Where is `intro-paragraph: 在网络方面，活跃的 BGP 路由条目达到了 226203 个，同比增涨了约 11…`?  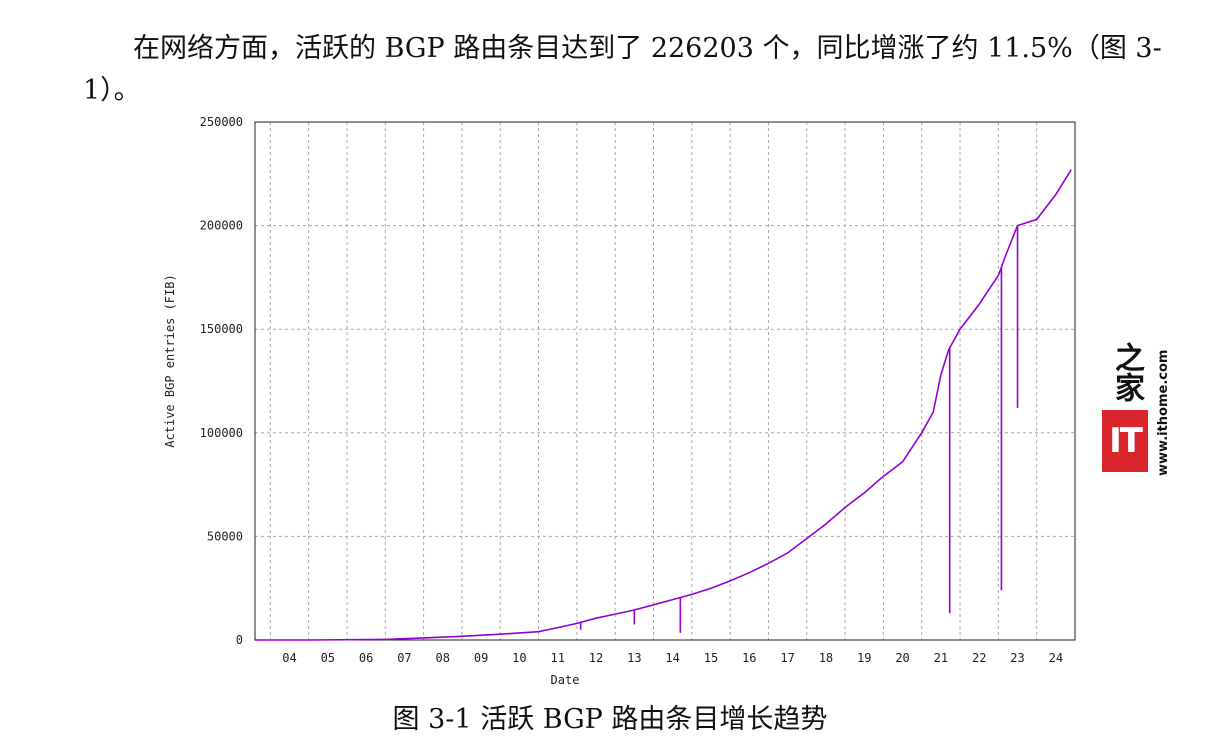
intro-paragraph: 在网络方面，活跃的 BGP 路由条目达到了 226203 个，同比增涨了约 11… is located at coordinates (622, 69).